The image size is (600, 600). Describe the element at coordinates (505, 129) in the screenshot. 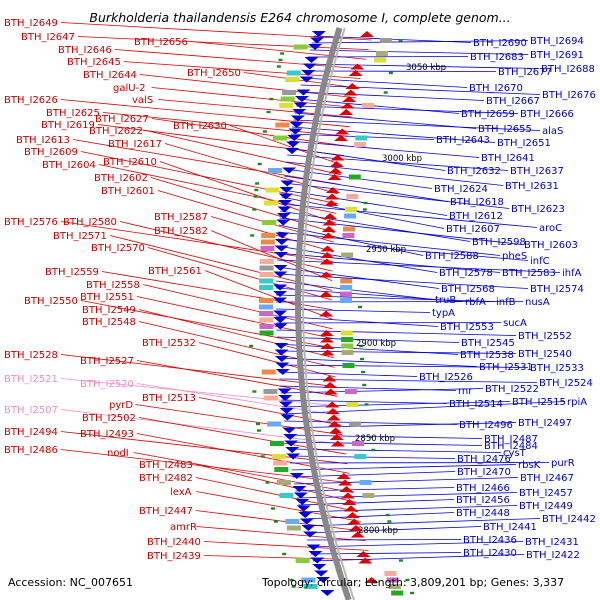

I see `gene-label-right: BTH_I2655` at that location.